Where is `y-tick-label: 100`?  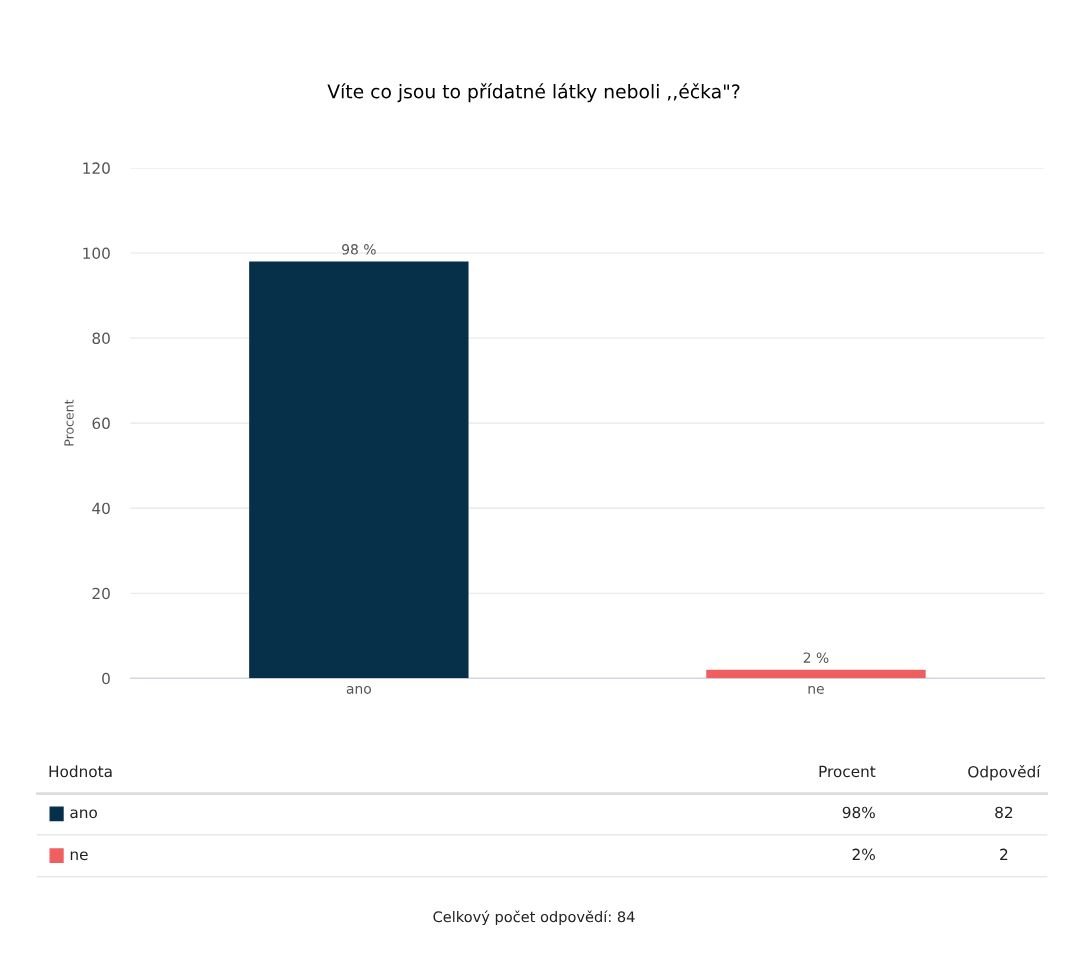
y-tick-label: 100 is located at coordinates (96, 253).